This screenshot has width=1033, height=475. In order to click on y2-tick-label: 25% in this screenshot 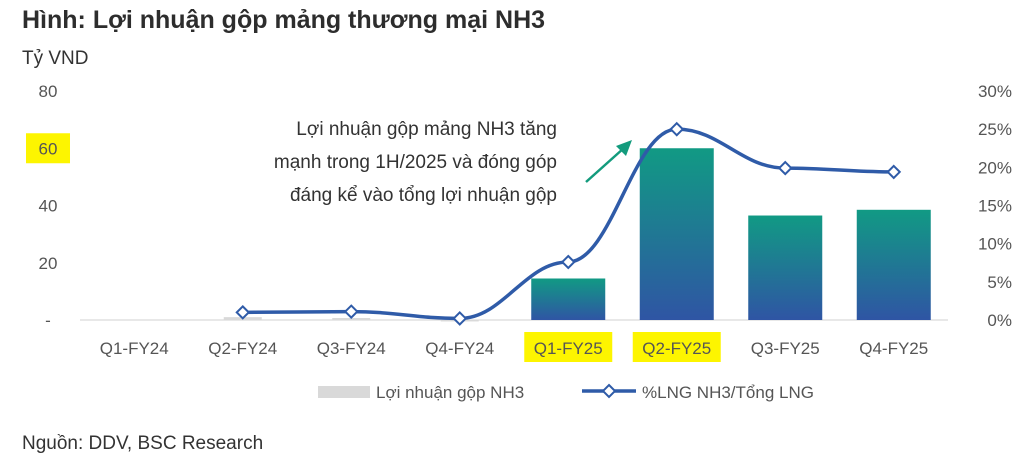, I will do `click(995, 129)`.